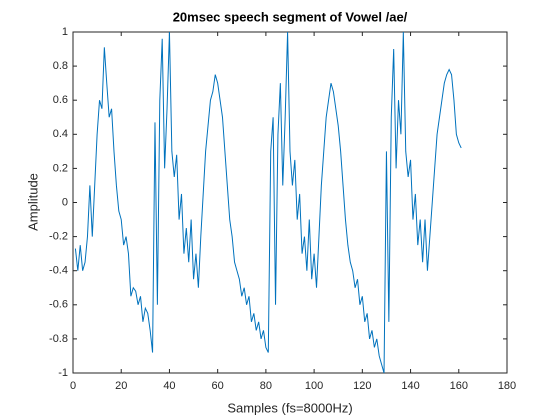 The width and height of the screenshot is (560, 420). I want to click on x-tick-label: 180, so click(507, 386).